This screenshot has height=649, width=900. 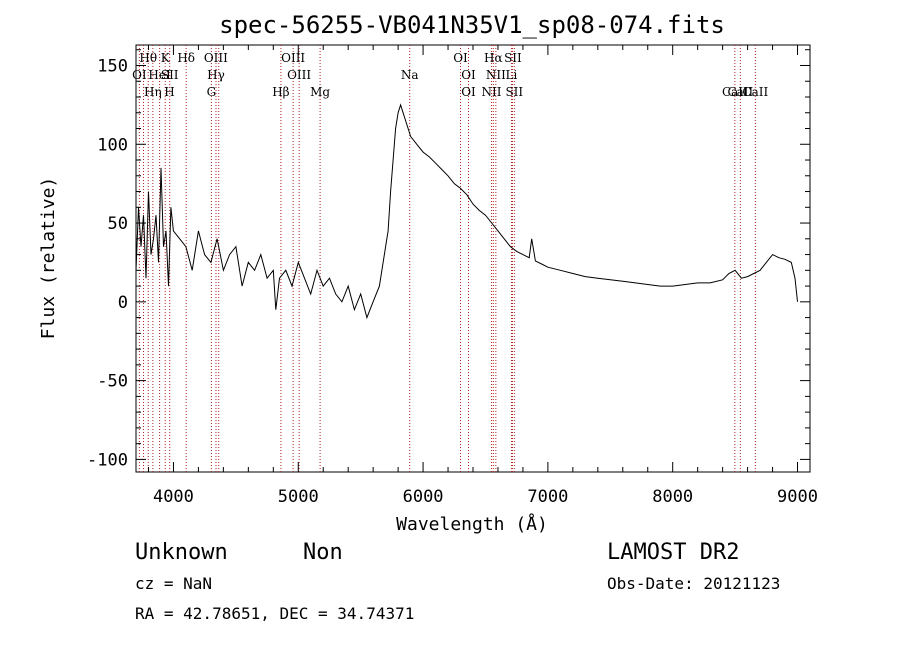 I want to click on line-label: Na, so click(x=410, y=75).